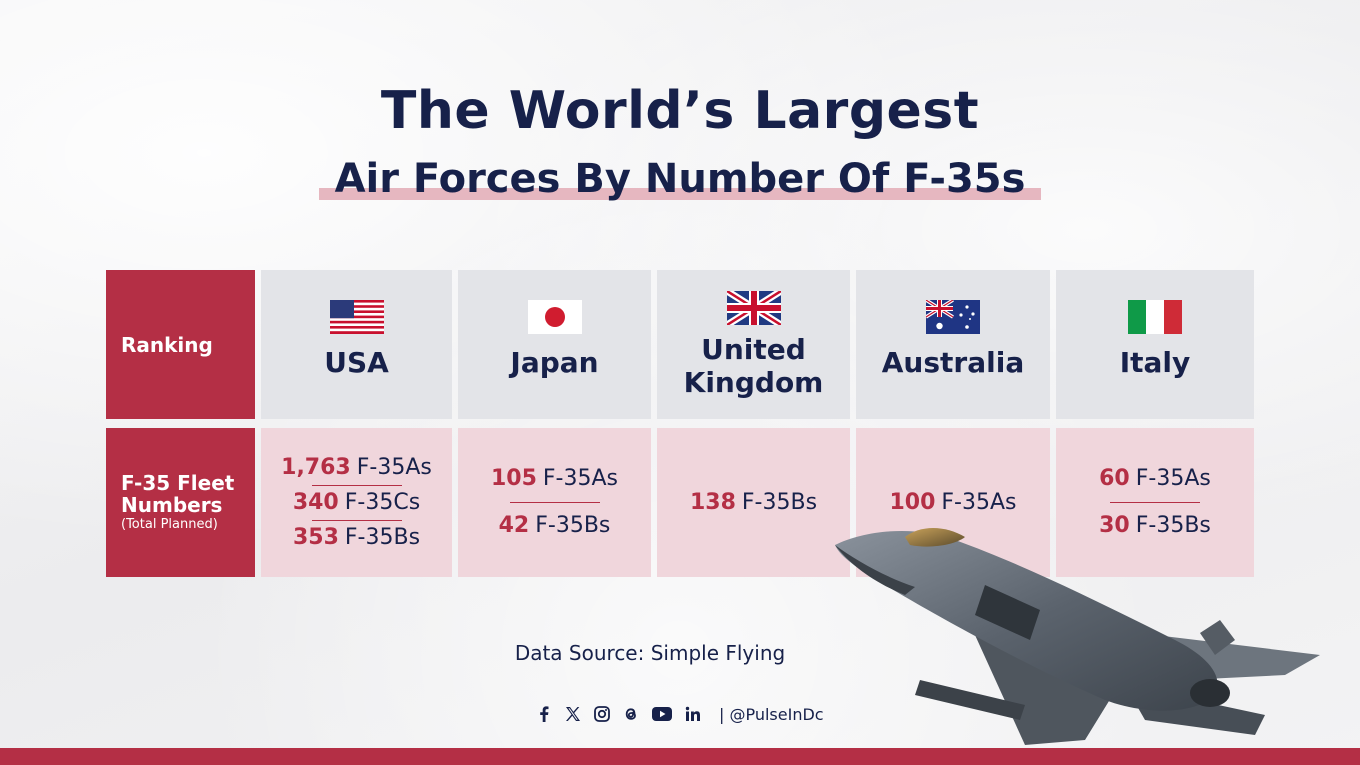  I want to click on fleet-entry: 100 F-35As, so click(952, 503).